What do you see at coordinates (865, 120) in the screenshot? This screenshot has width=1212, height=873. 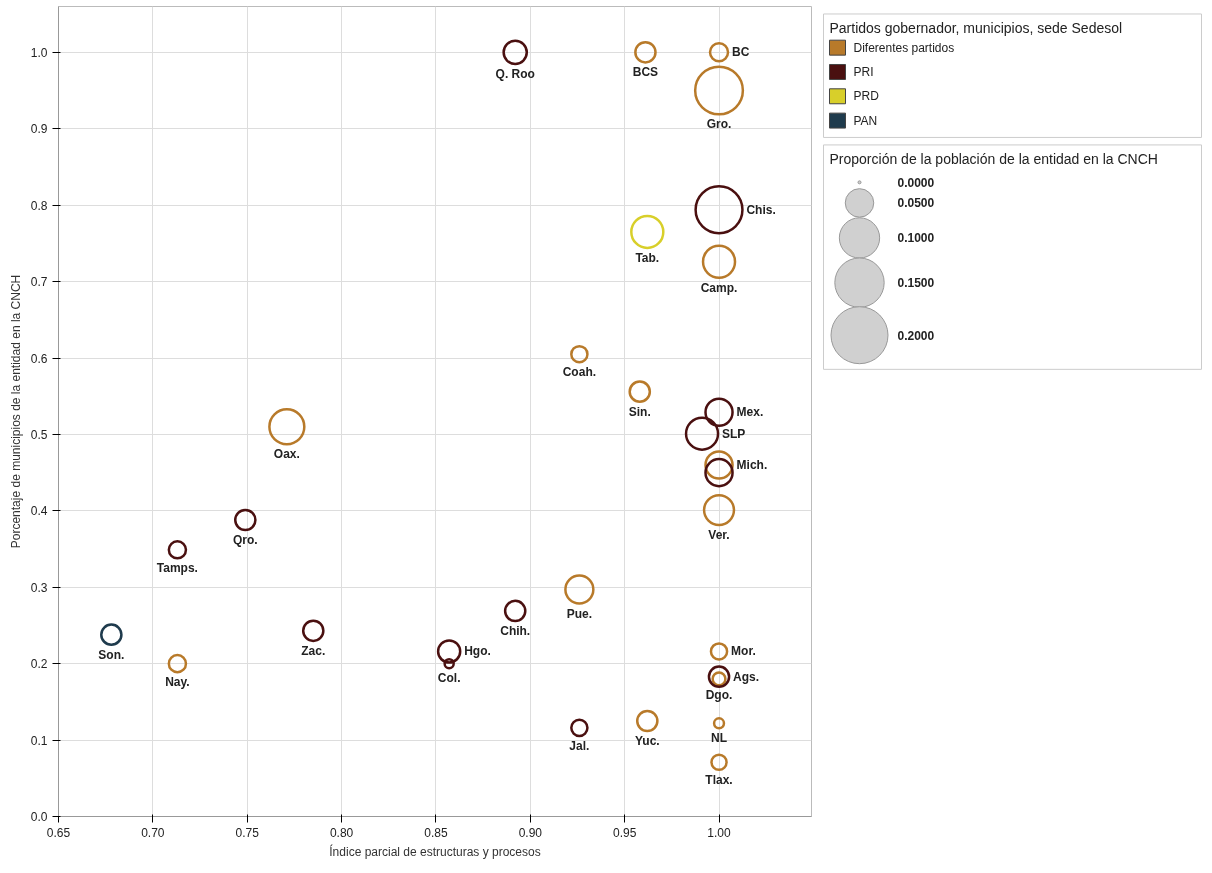 I see `legend-label: PAN` at bounding box center [865, 120].